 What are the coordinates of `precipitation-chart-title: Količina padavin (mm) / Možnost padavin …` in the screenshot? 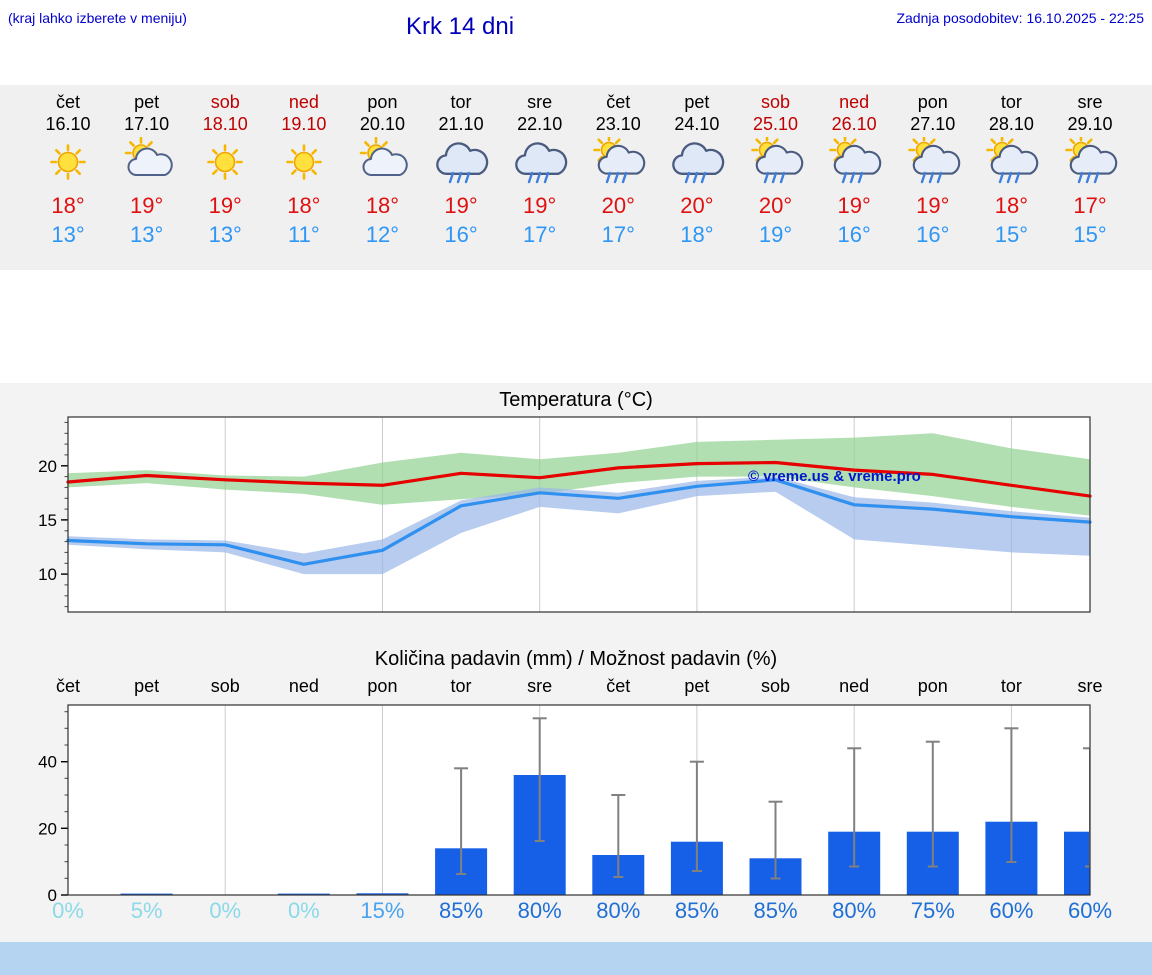 It's located at (576, 659).